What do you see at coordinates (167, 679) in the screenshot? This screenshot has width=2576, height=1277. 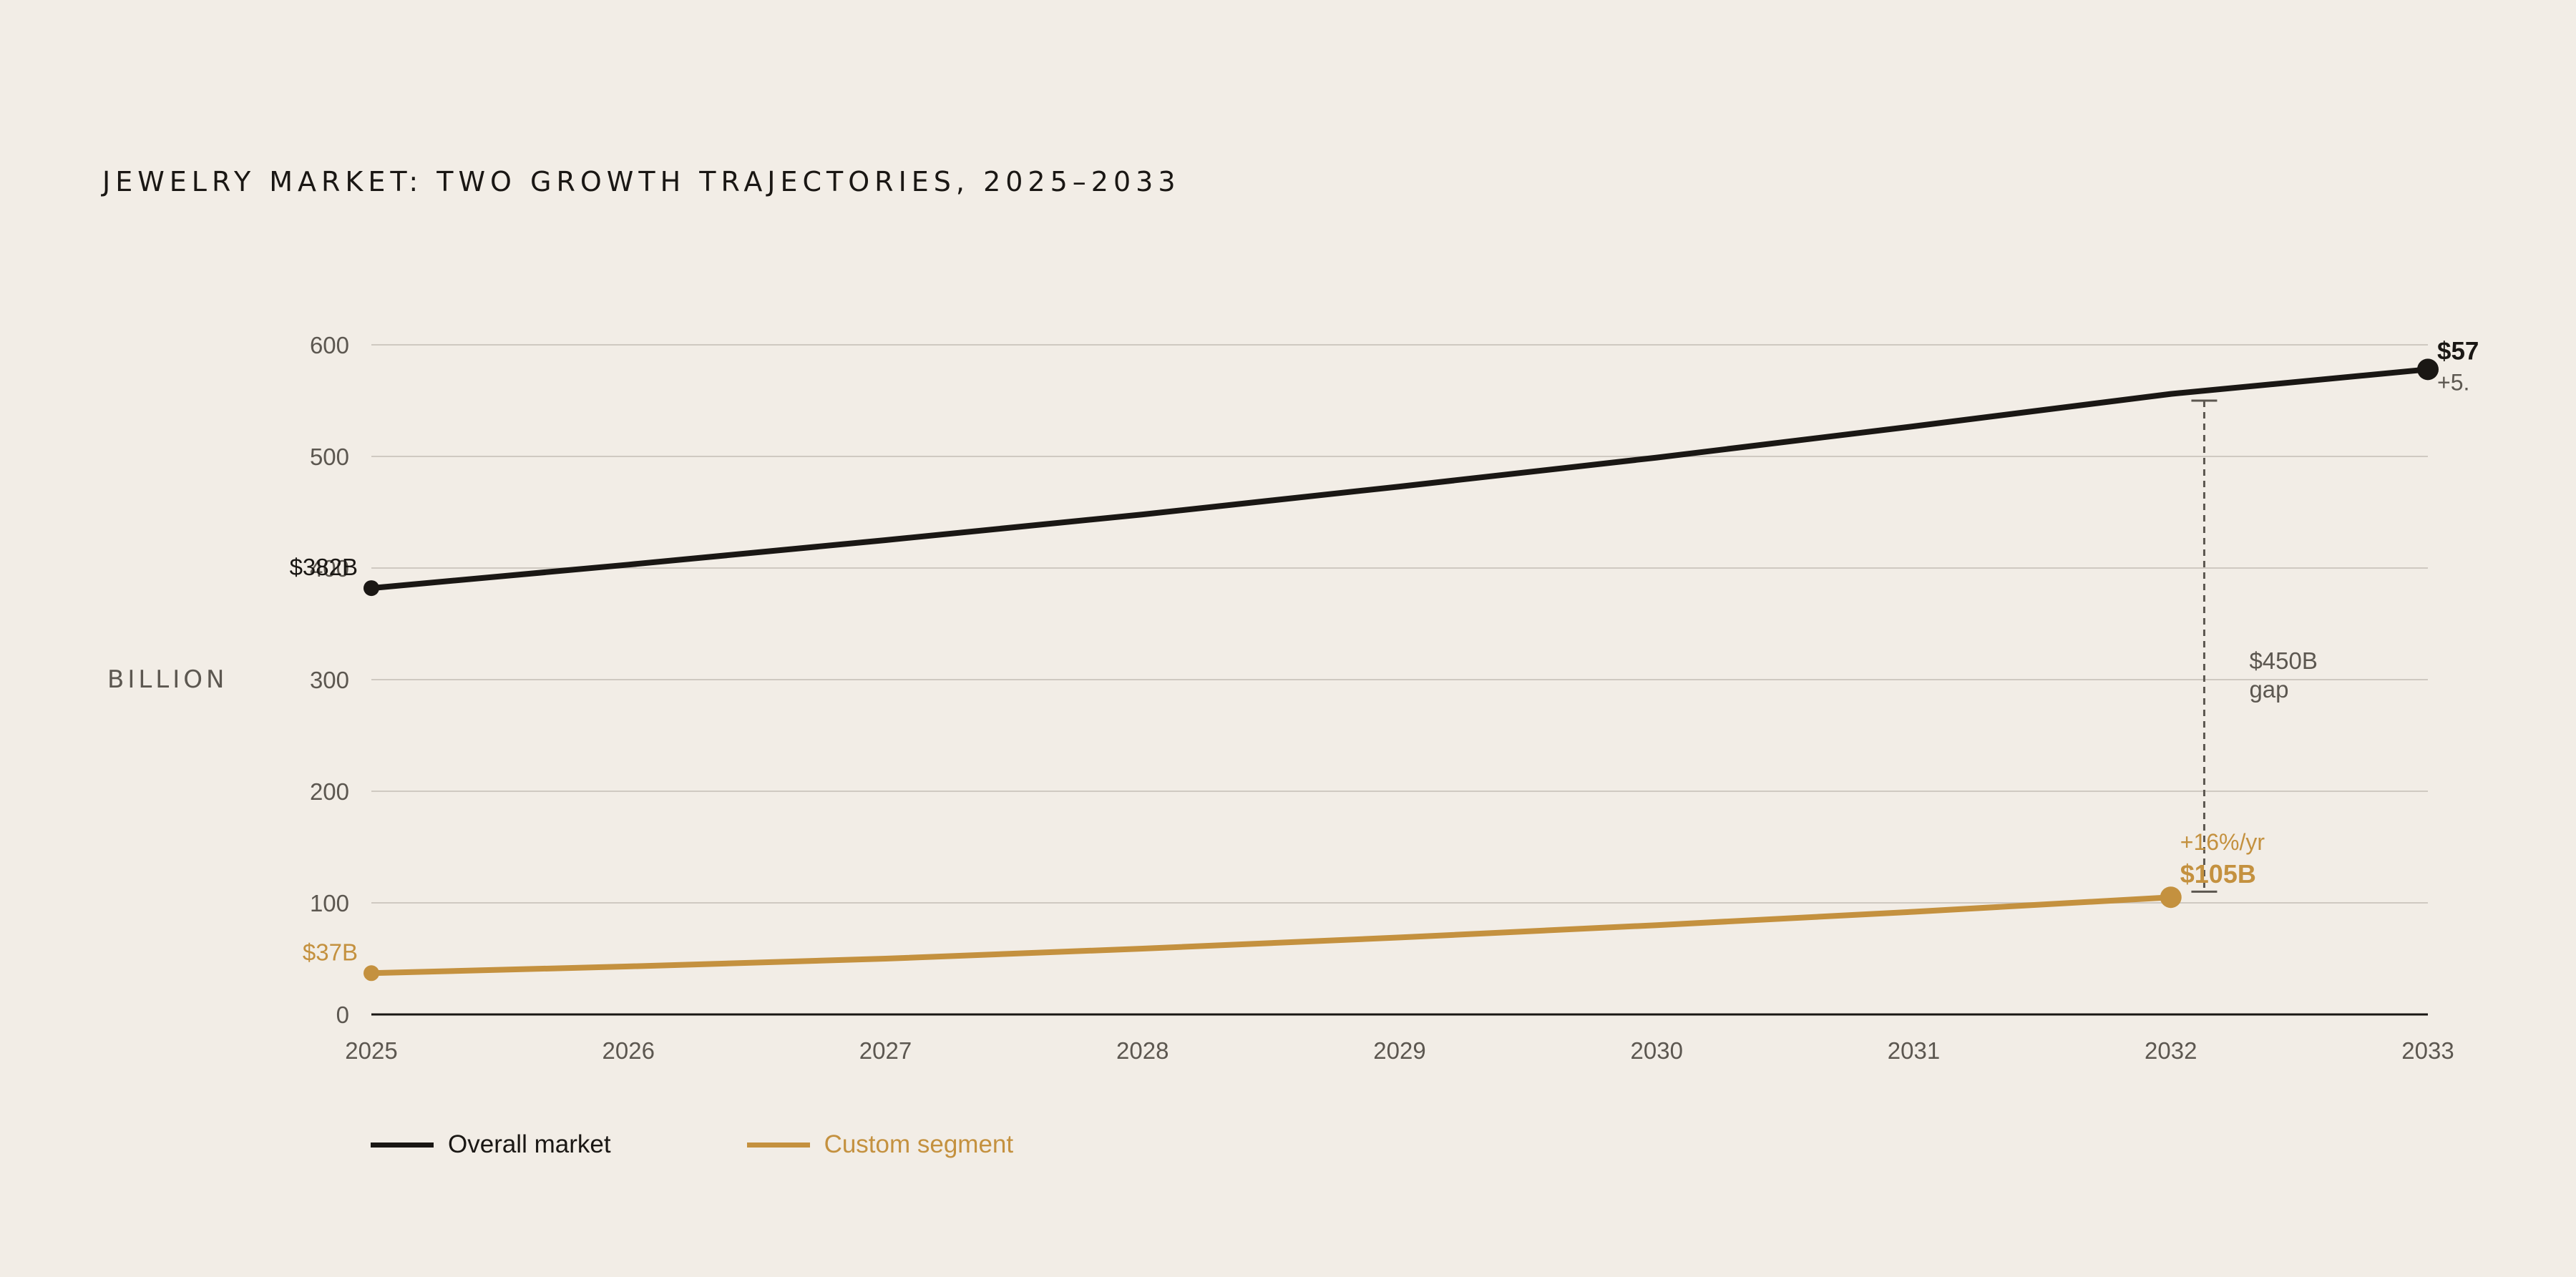 I see `y-axis-unit-label: BILLION` at bounding box center [167, 679].